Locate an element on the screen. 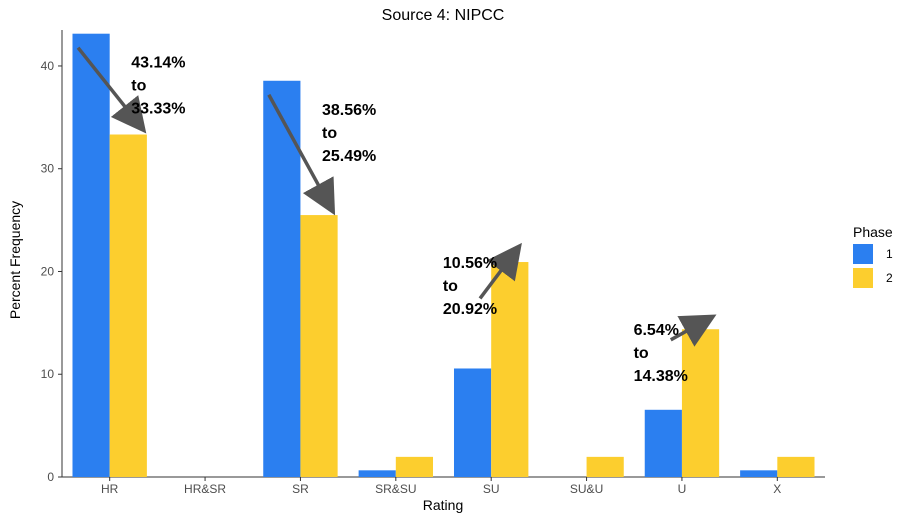  bar-phase-2-su-u is located at coordinates (605, 466).